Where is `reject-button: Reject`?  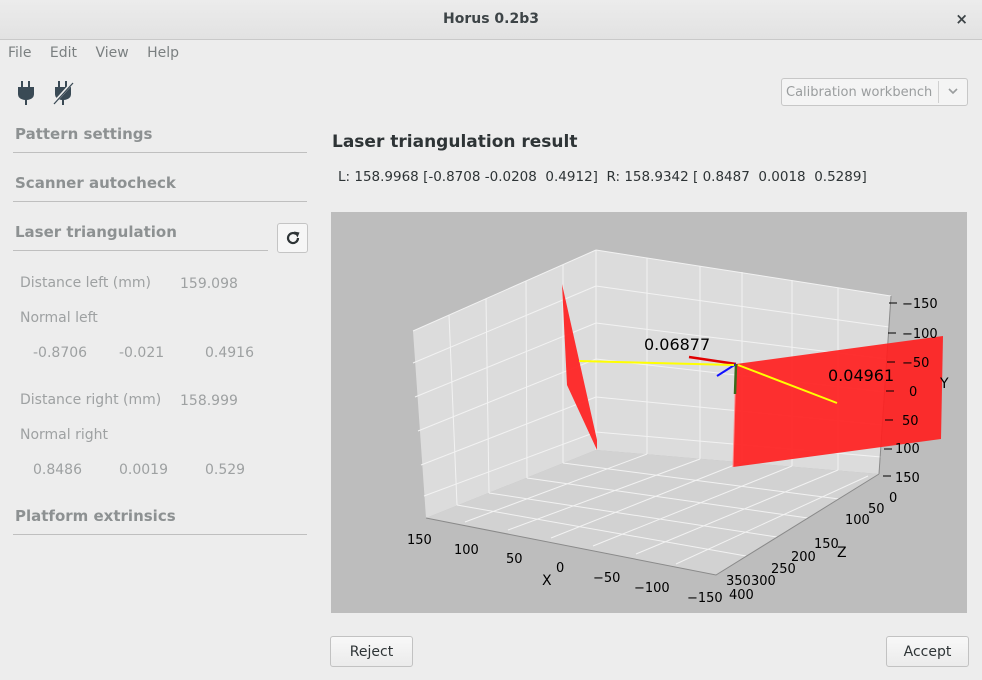
reject-button: Reject is located at coordinates (371, 651).